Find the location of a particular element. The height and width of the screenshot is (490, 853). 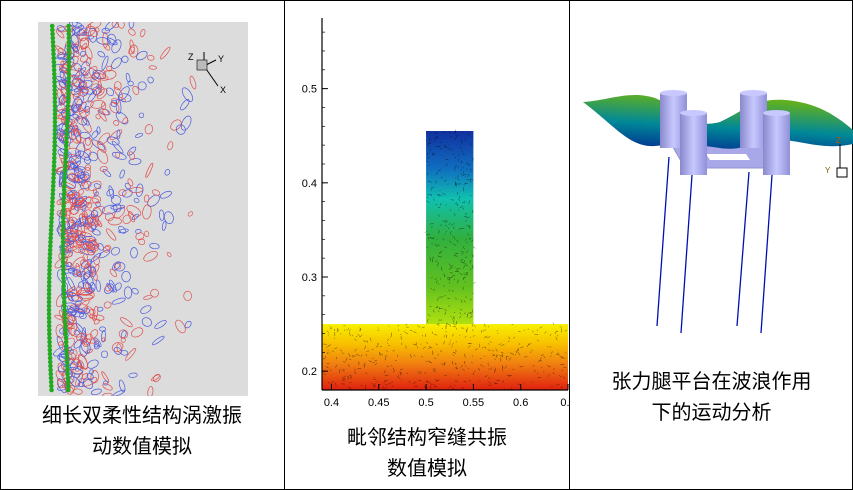

z-axis-label: Z is located at coordinates (191, 57).